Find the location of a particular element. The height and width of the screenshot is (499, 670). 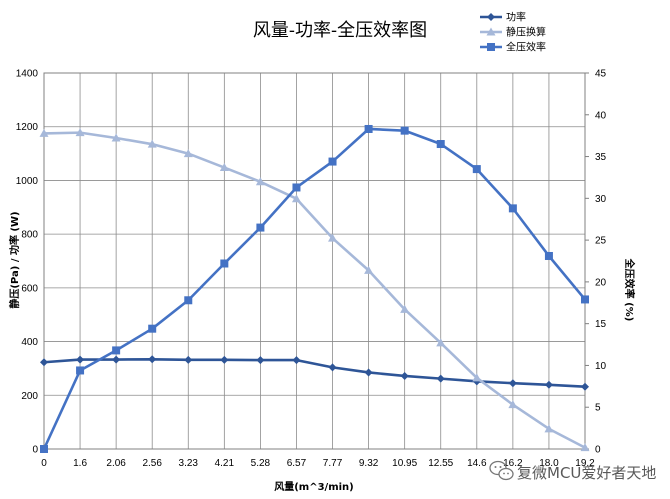

x-tick-label: 1.6 is located at coordinates (80, 463).